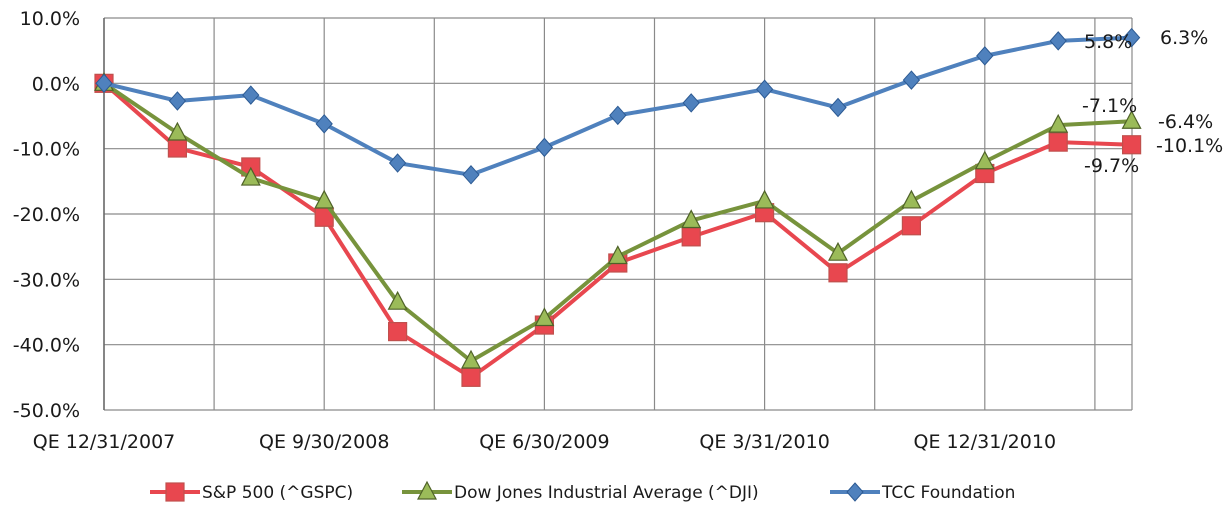 The height and width of the screenshot is (511, 1230). What do you see at coordinates (606, 493) in the screenshot?
I see `legend-label: Dow Jones Industrial Average (^DJI)` at bounding box center [606, 493].